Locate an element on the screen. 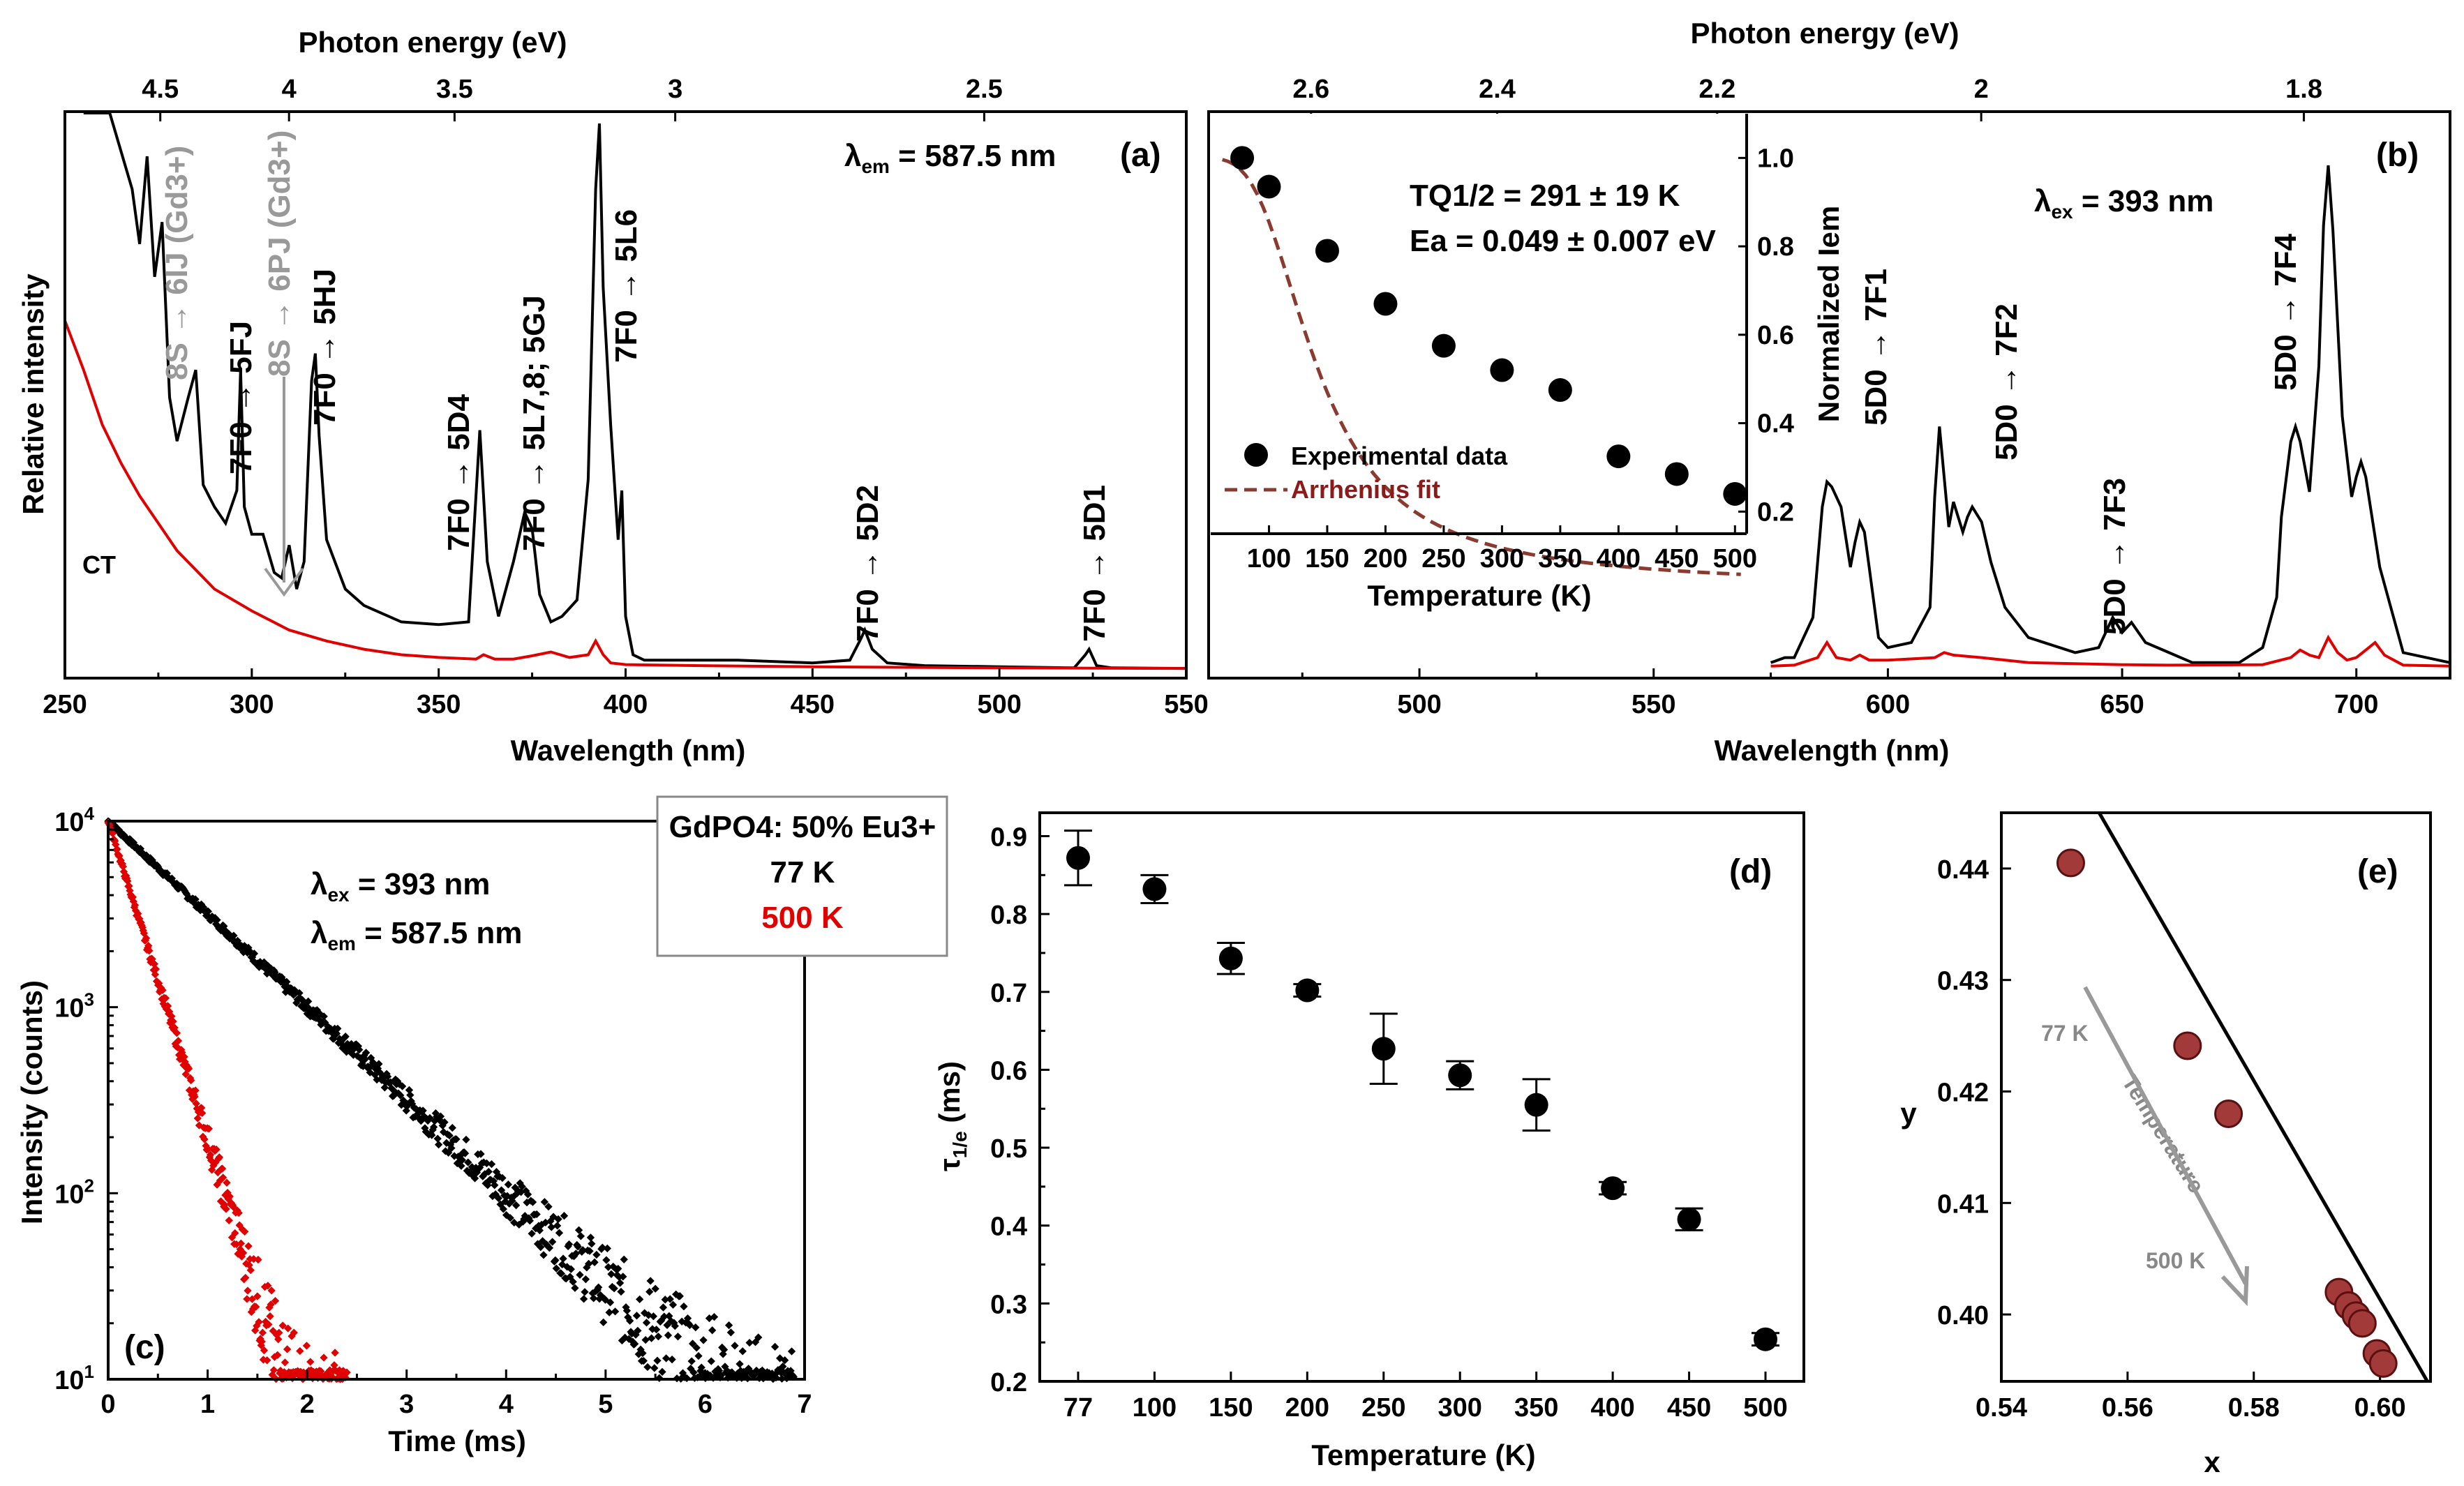 The image size is (2464, 1486). panel-a-emission-annotation: λem = 587.5 nm is located at coordinates (950, 158).